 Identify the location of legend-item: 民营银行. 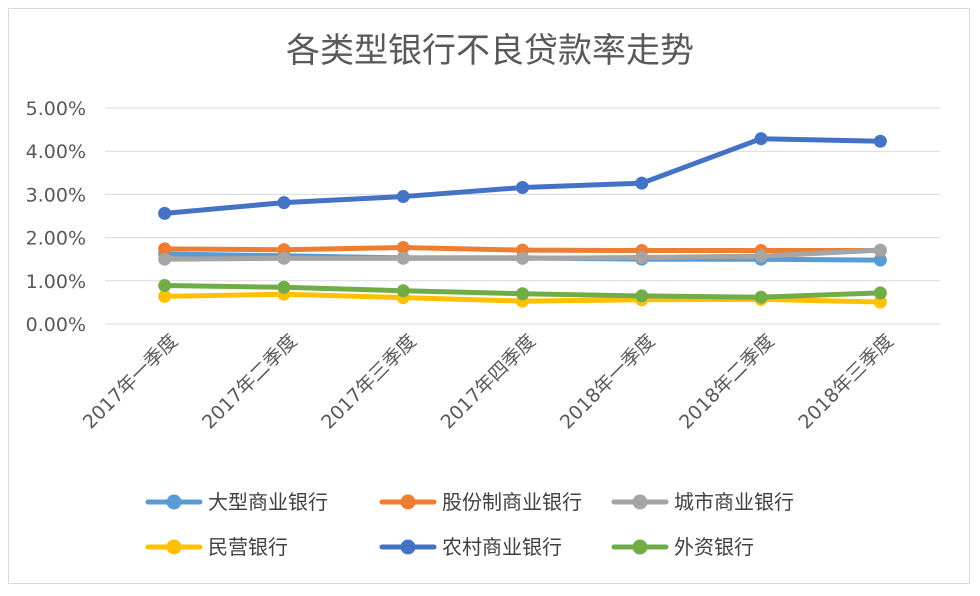
(216, 547).